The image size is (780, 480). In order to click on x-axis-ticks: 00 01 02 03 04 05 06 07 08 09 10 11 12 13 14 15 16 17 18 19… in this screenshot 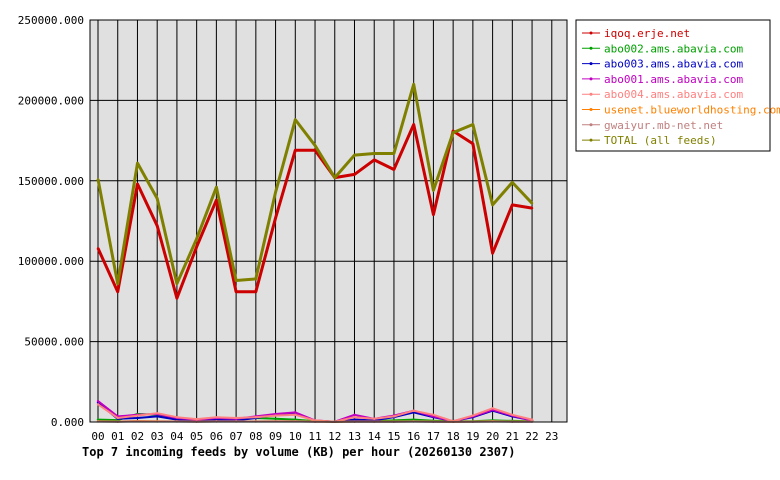, I will do `click(324, 436)`.